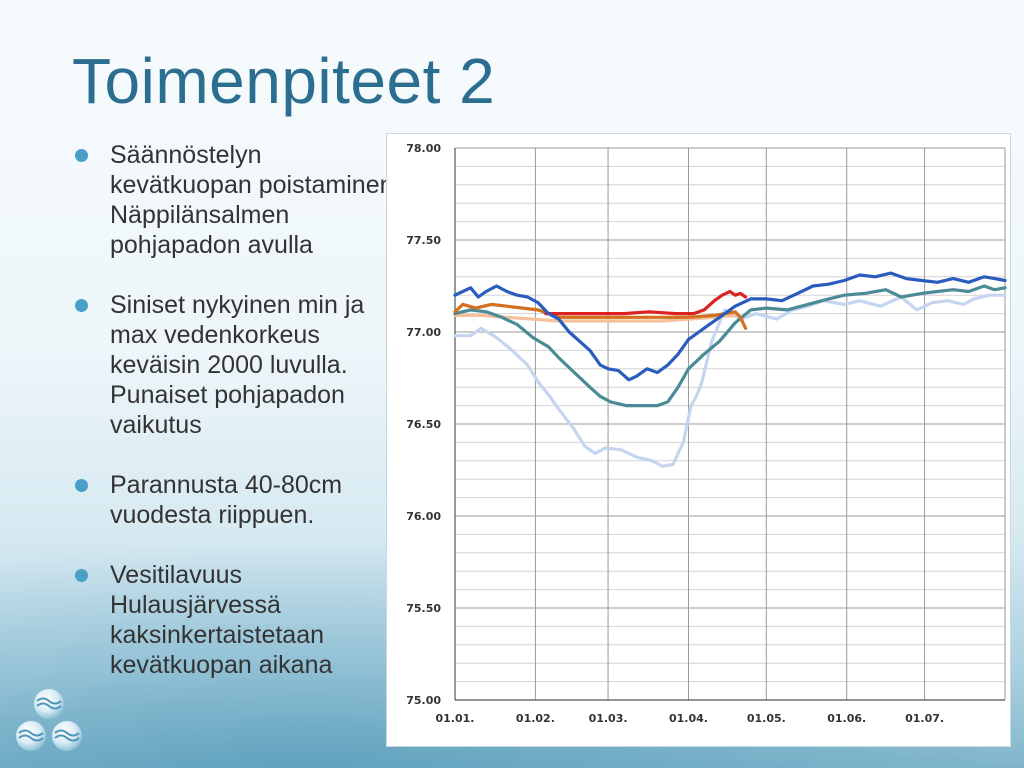 This screenshot has width=1024, height=768. I want to click on y-tick-label: 76.50, so click(423, 424).